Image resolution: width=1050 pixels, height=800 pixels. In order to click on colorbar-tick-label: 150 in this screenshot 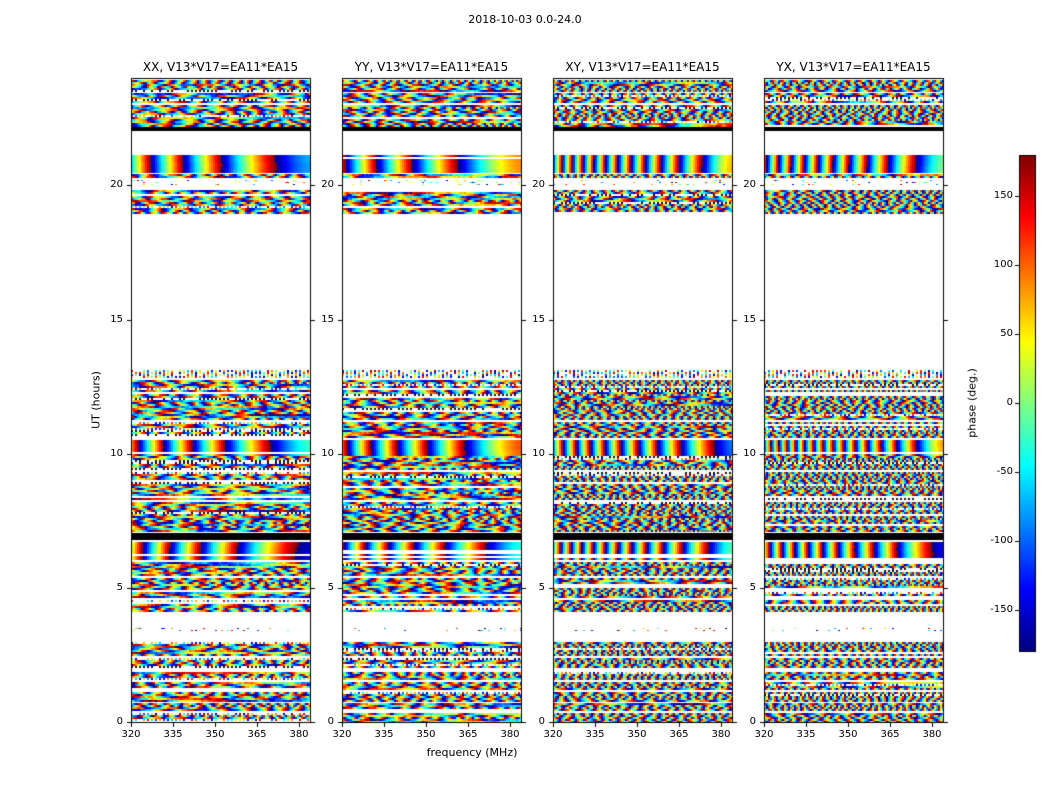, I will do `click(1003, 195)`.